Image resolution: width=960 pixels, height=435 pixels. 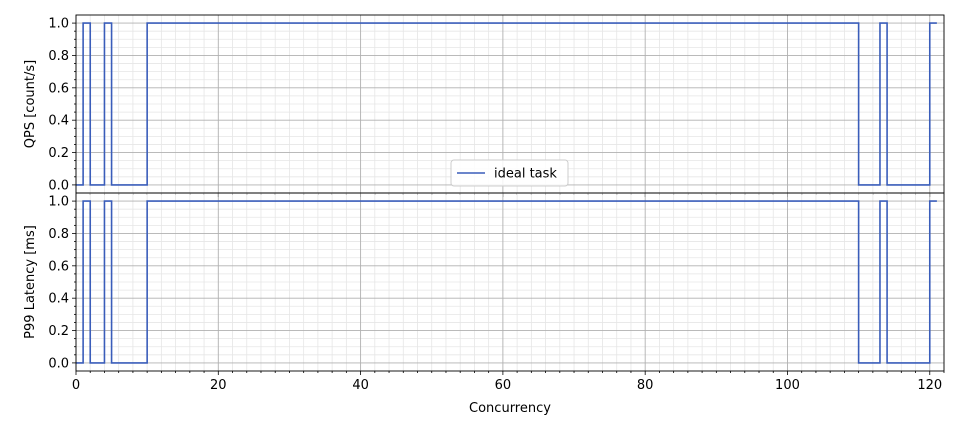 I want to click on y-axis-label: QPS [count/s], so click(x=30, y=104).